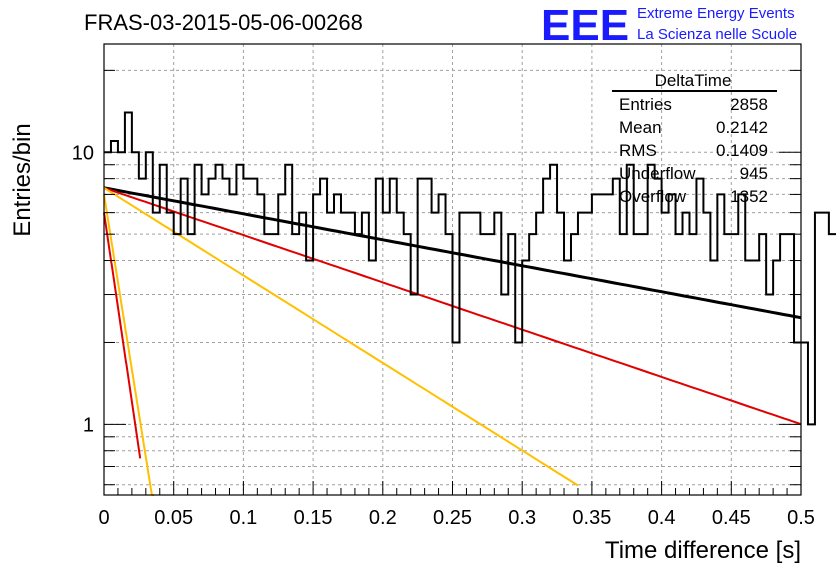 The height and width of the screenshot is (572, 836). What do you see at coordinates (717, 34) in the screenshot?
I see `org-name-line2: La Scienza nelle Scuole` at bounding box center [717, 34].